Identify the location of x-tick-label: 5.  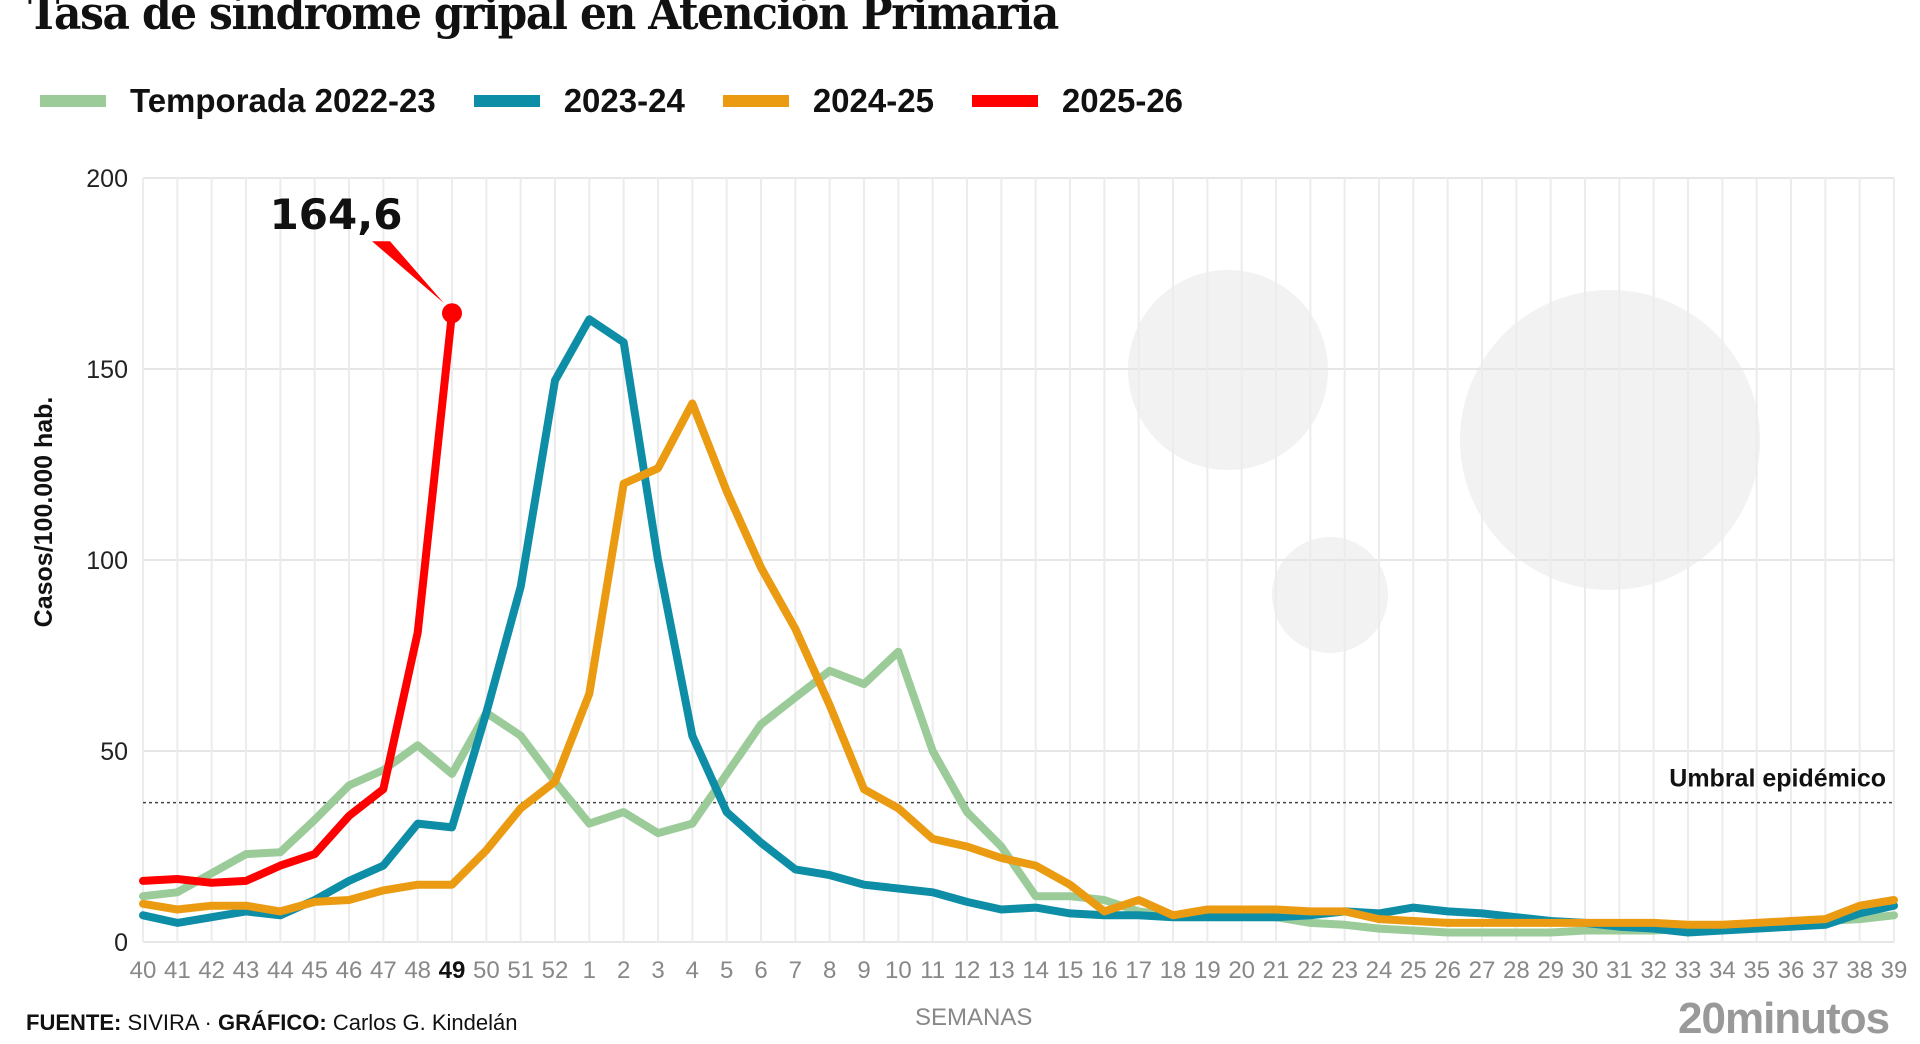
(726, 970).